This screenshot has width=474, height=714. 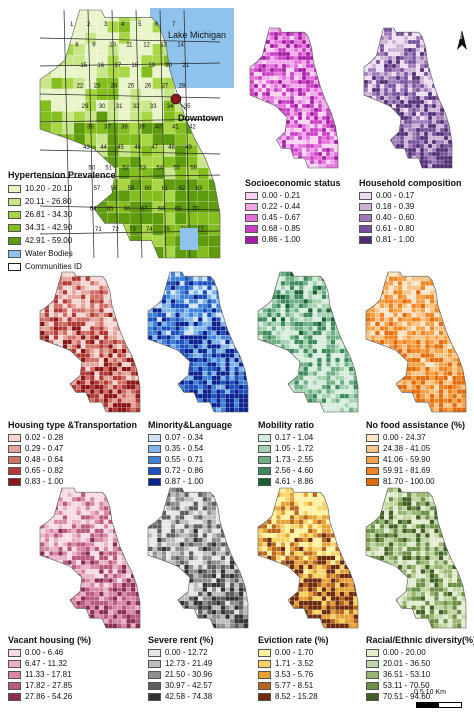 I want to click on community-id-label: 61, so click(x=165, y=189).